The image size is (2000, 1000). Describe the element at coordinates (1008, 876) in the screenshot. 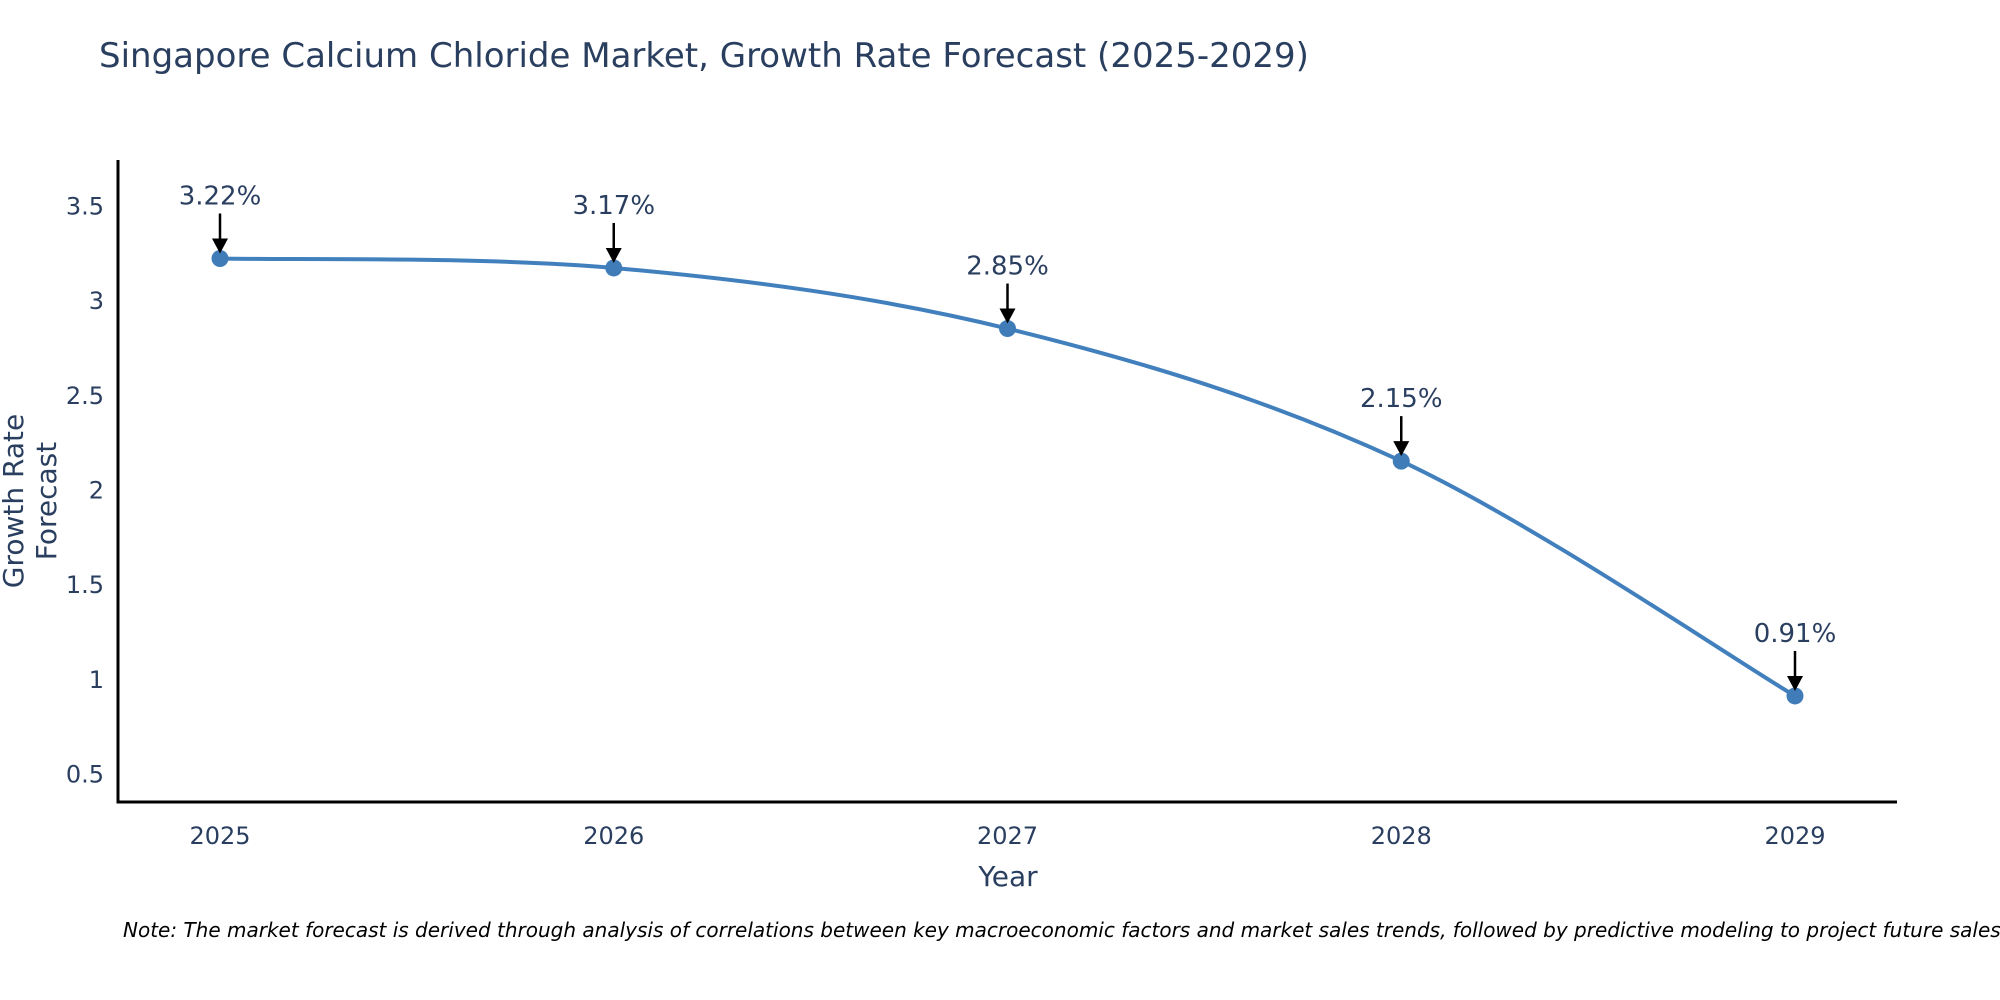

I see `x-axis-title: Year` at that location.